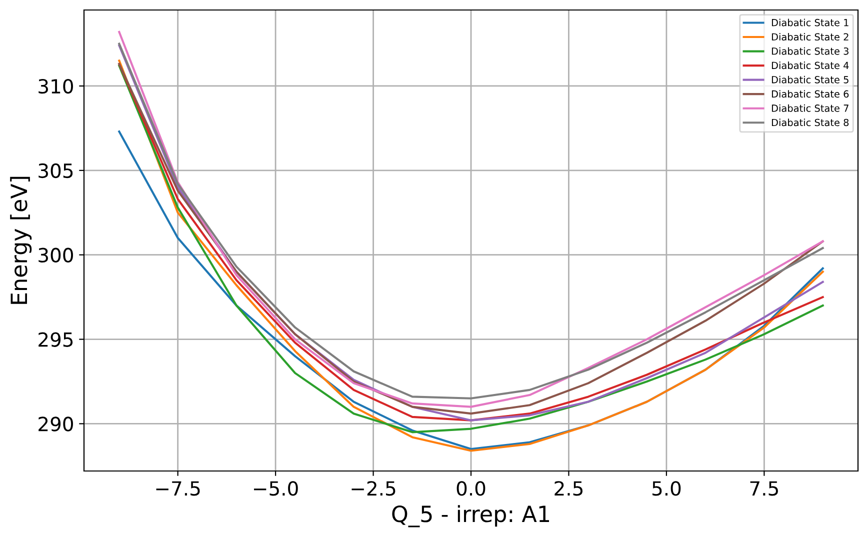 The image size is (867, 537). What do you see at coordinates (55, 255) in the screenshot?
I see `y-tick-label: 300` at bounding box center [55, 255].